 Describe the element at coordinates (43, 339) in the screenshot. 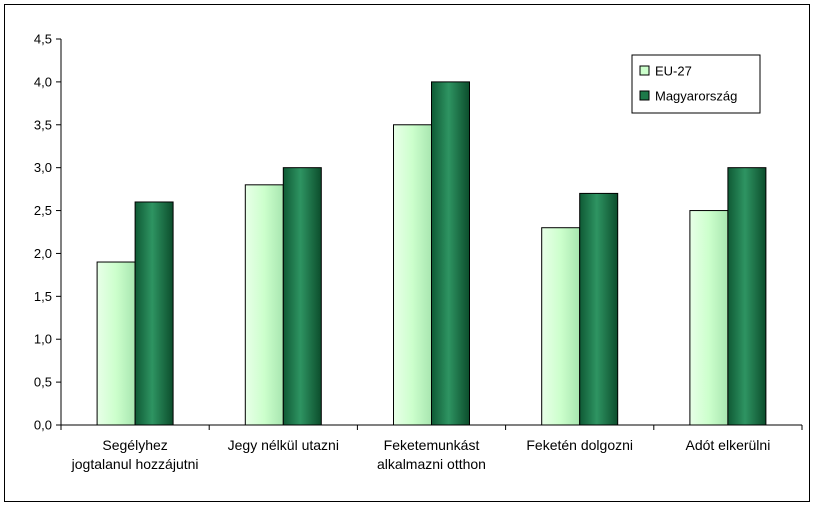

I see `y-tick-label: 1,0` at that location.